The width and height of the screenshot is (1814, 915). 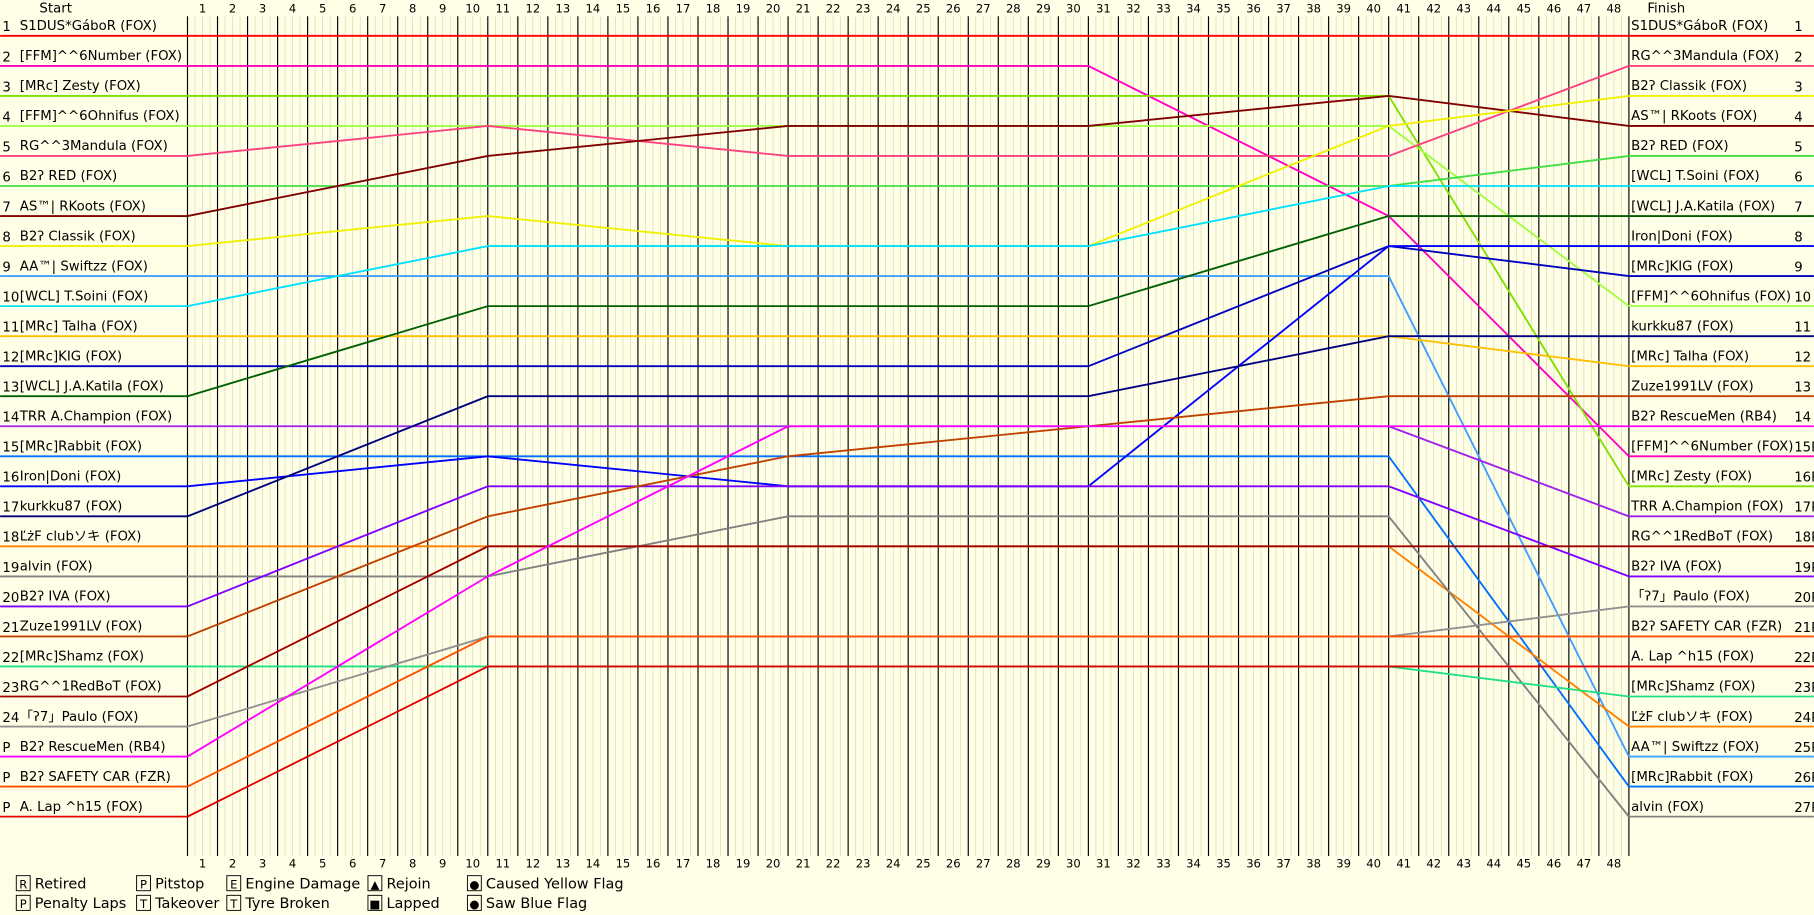 What do you see at coordinates (863, 9) in the screenshot?
I see `lap-label: 23` at bounding box center [863, 9].